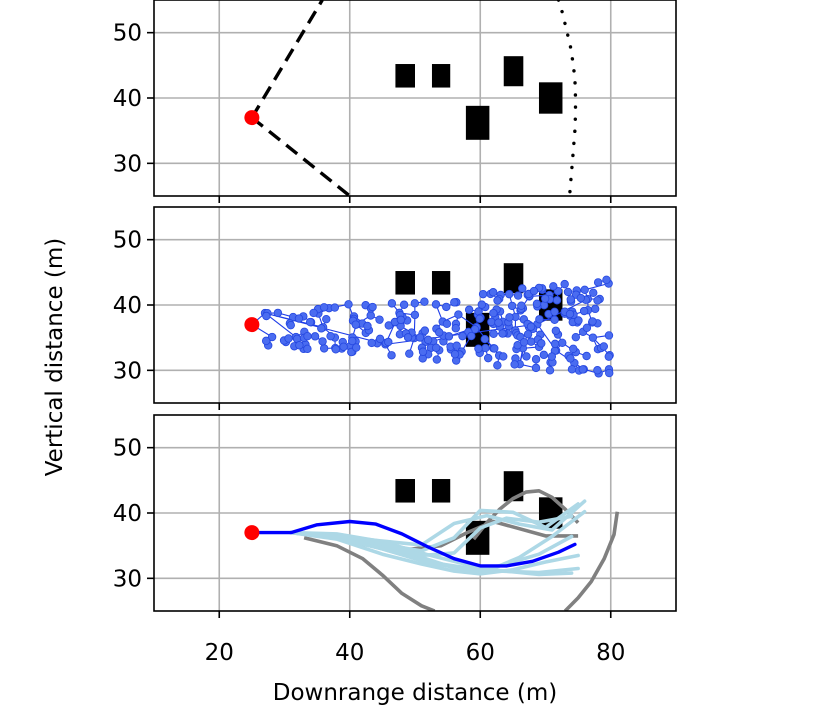  I want to click on y-tick-label: 50, so click(127, 34).